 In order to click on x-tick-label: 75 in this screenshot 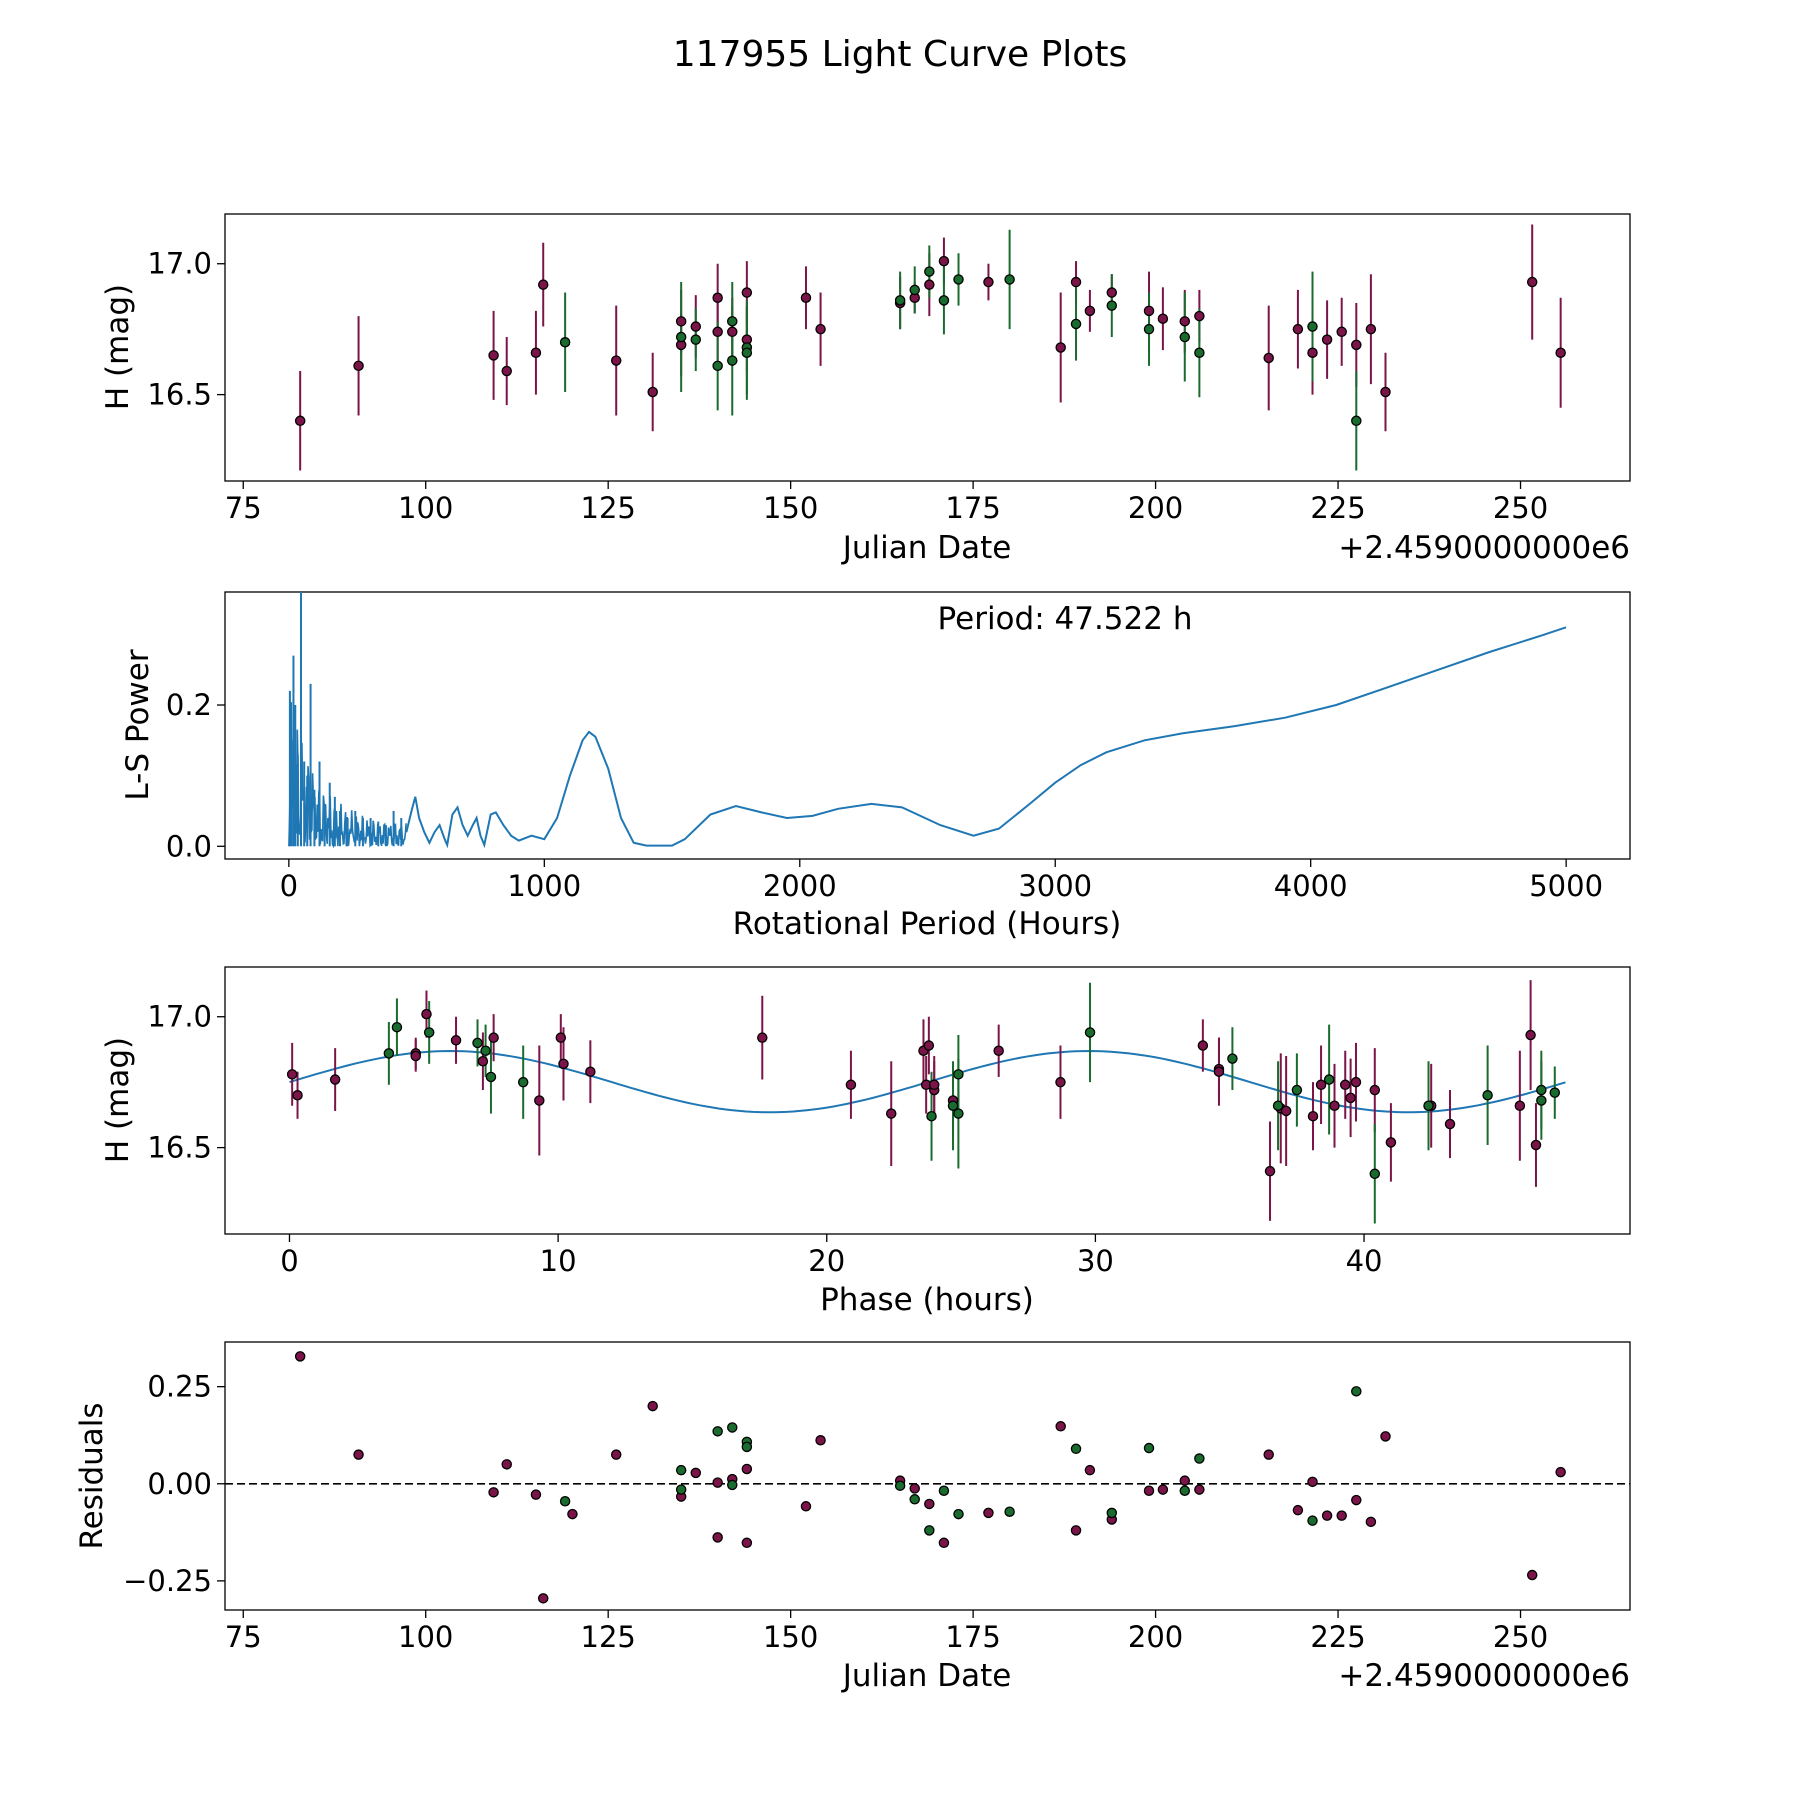, I will do `click(243, 1637)`.